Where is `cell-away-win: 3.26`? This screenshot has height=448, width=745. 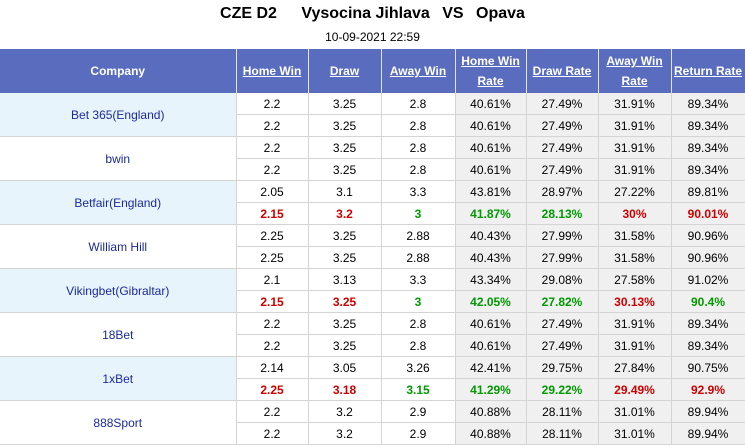 cell-away-win: 3.26 is located at coordinates (418, 367).